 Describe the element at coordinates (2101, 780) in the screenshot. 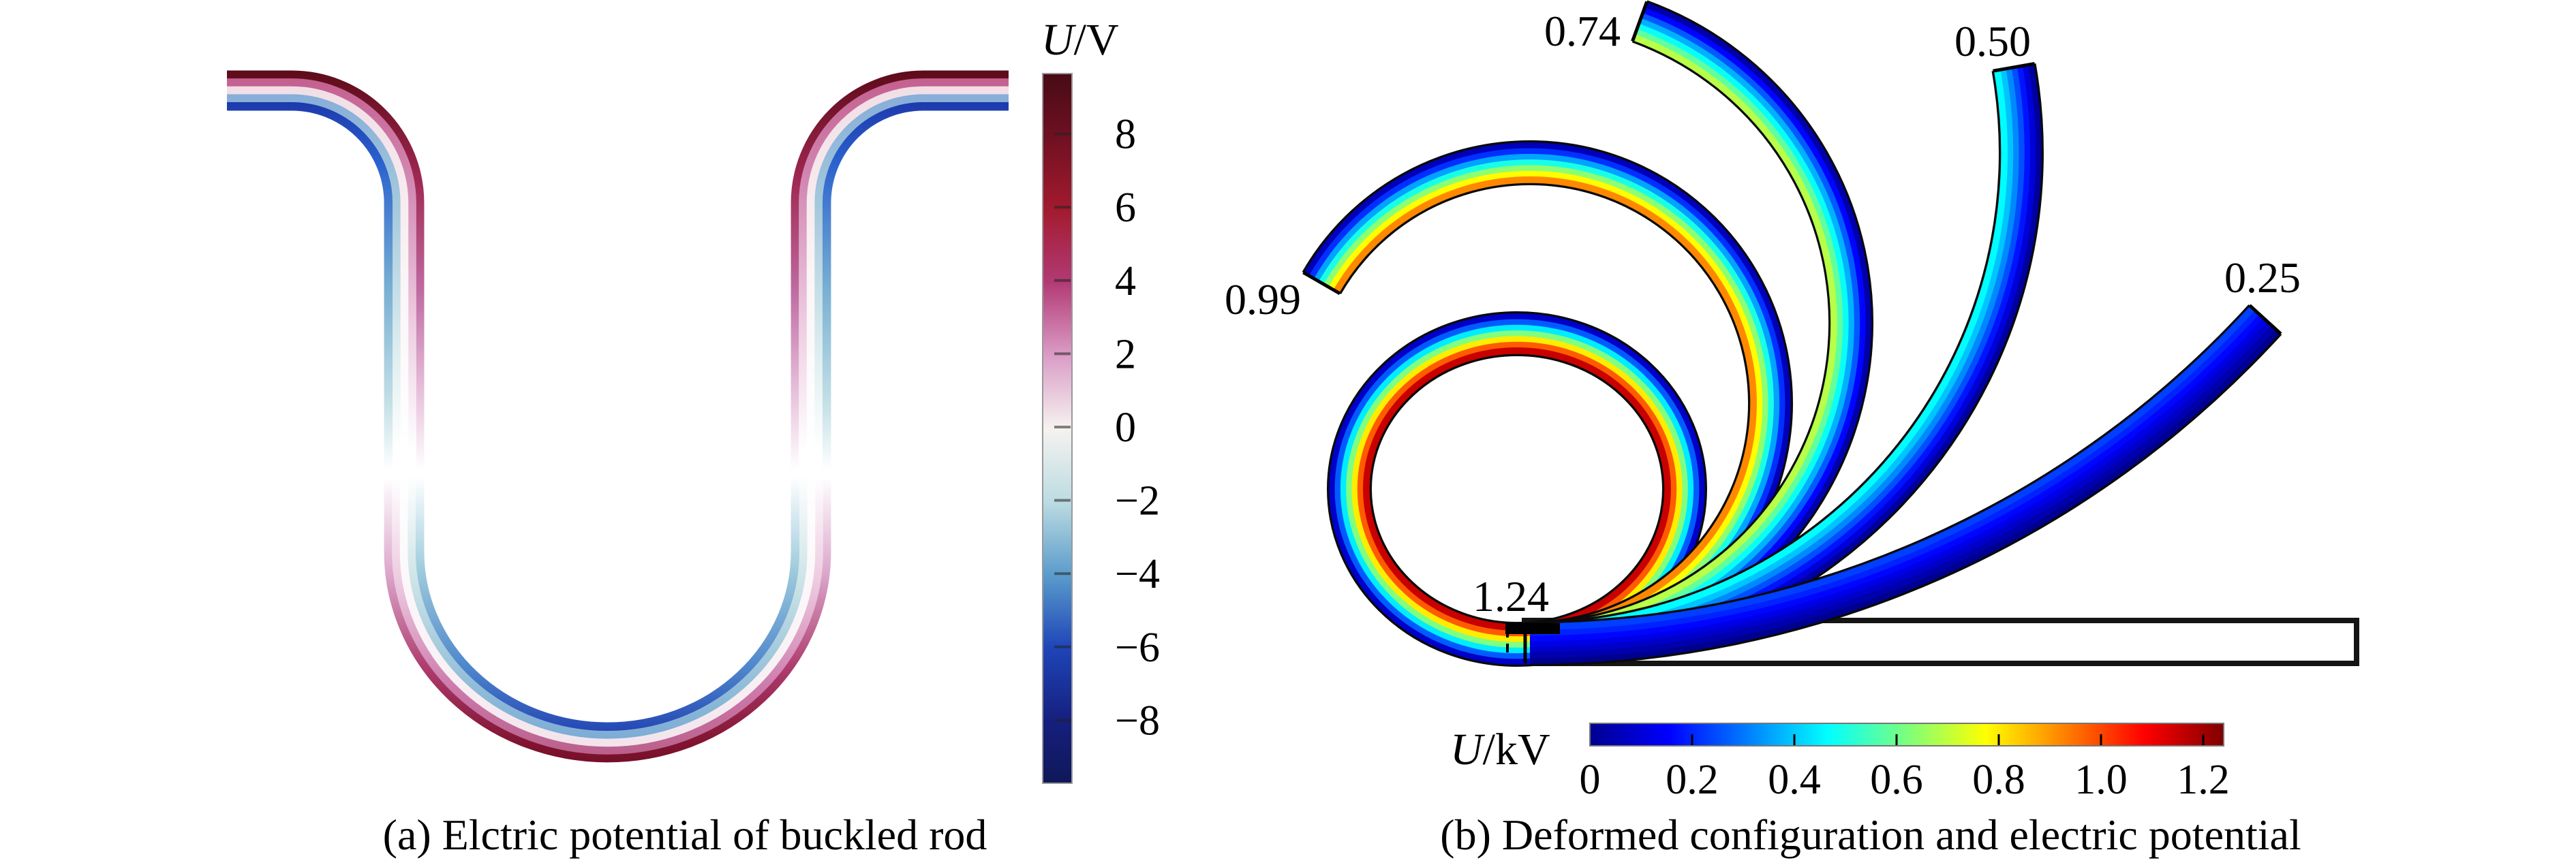

I see `colorbar-b-tick-label: 1.0` at that location.